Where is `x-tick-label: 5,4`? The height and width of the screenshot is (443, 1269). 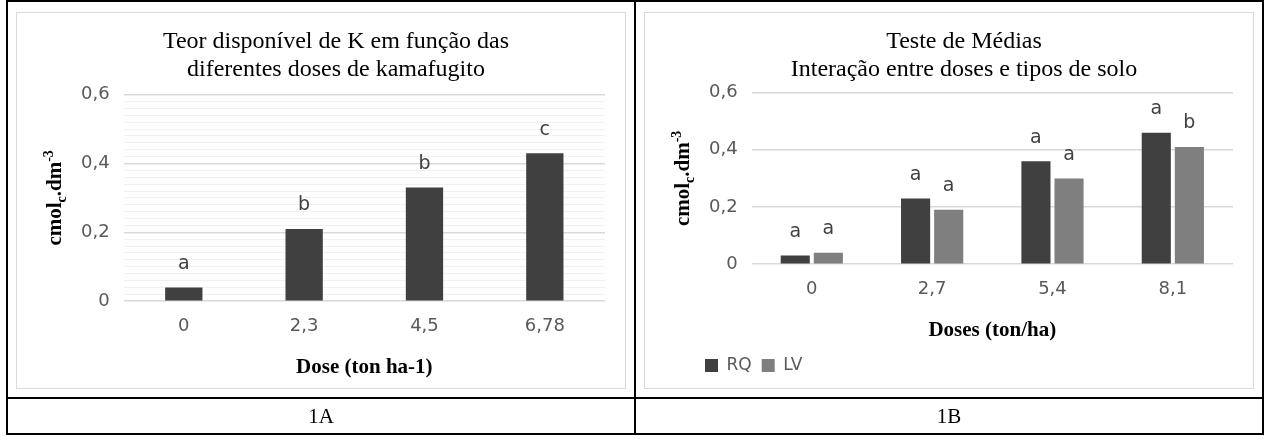
x-tick-label: 5,4 is located at coordinates (1052, 287).